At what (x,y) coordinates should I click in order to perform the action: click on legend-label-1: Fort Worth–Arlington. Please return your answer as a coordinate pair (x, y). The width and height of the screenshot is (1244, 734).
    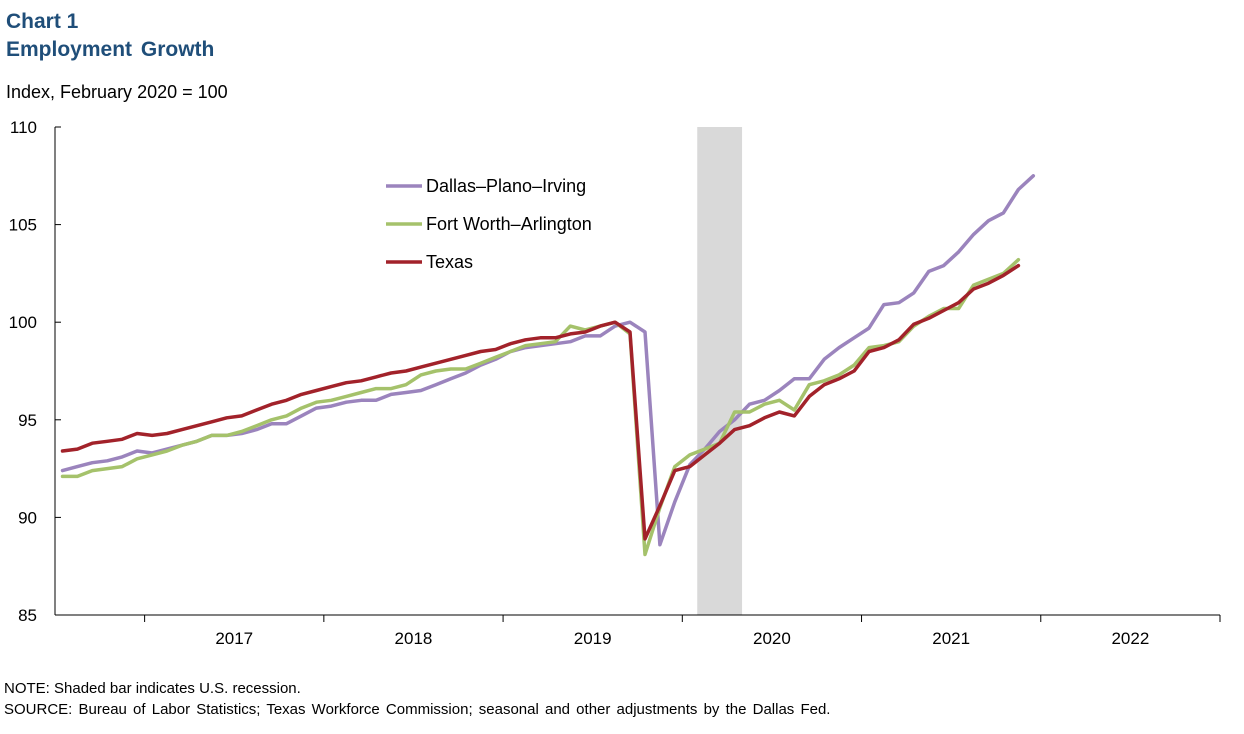
    Looking at the image, I should click on (509, 224).